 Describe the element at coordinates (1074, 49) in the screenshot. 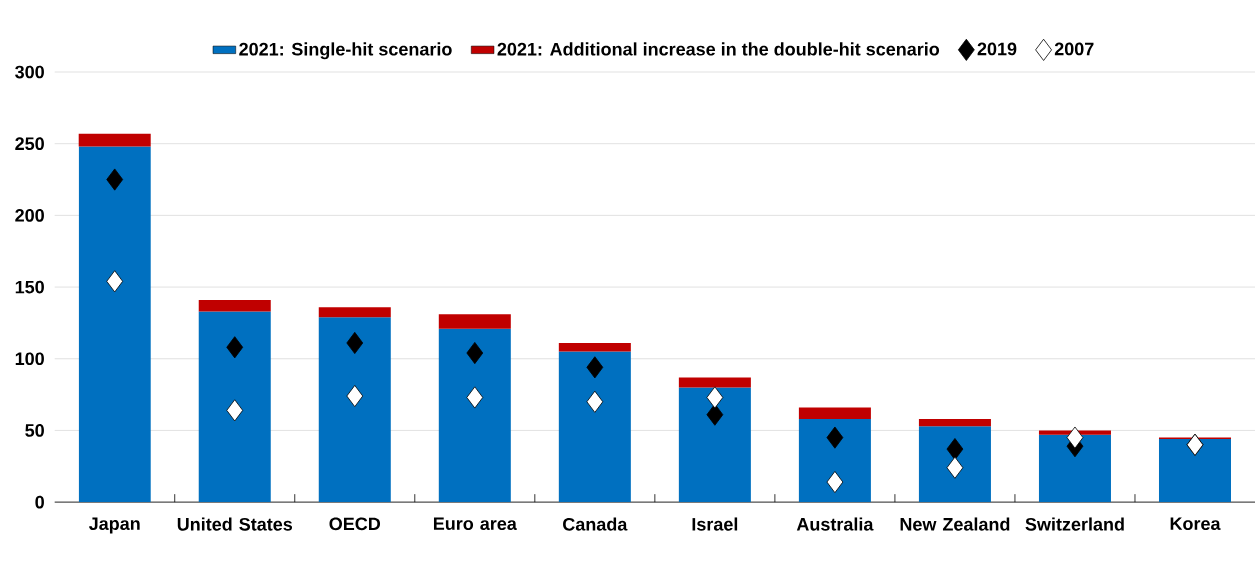

I see `legend-label: 2007` at that location.